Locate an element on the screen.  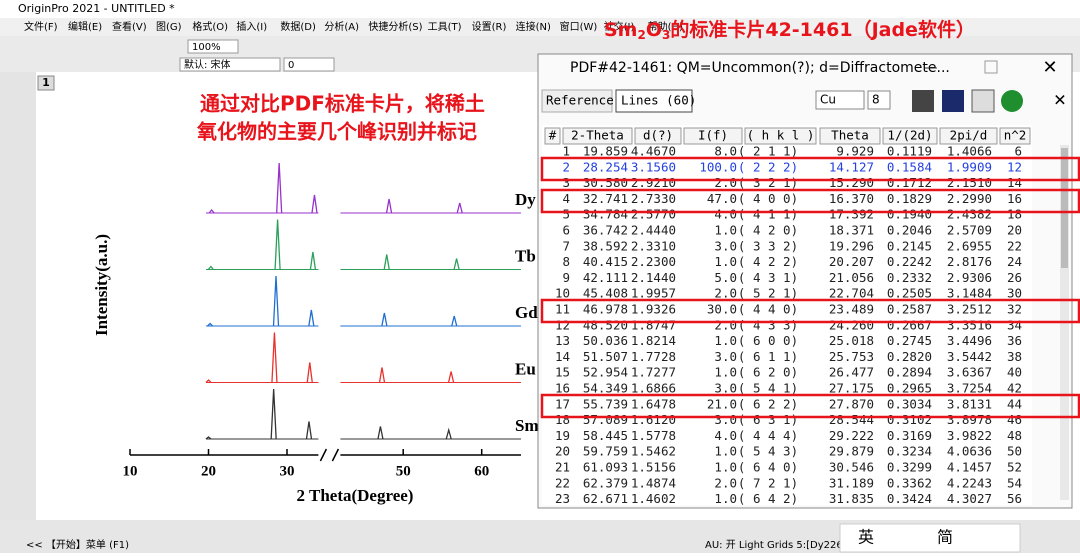
cell: 21 is located at coordinates (562, 467).